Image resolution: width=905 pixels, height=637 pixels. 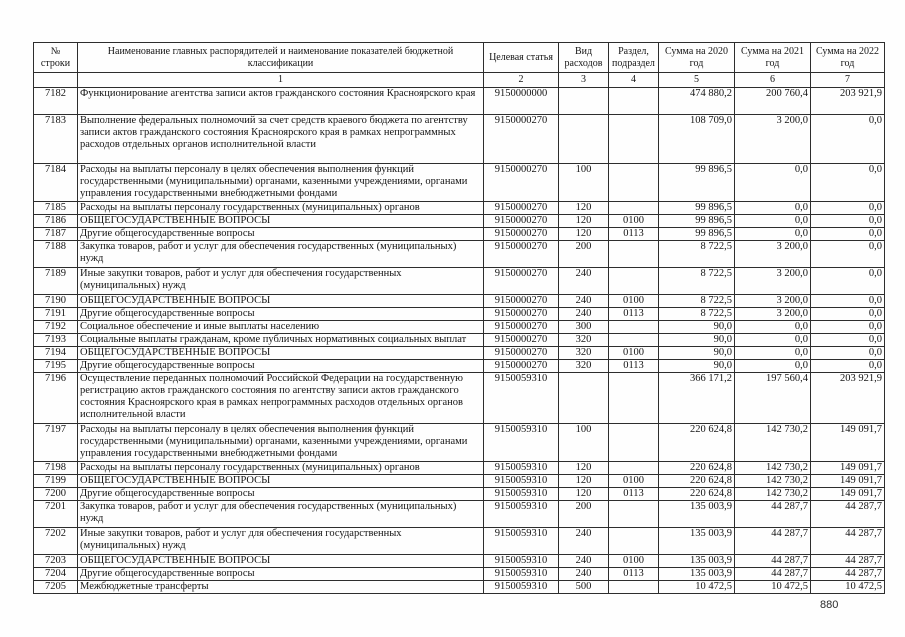 What do you see at coordinates (55, 480) in the screenshot?
I see `row-number-cell: 7199` at bounding box center [55, 480].